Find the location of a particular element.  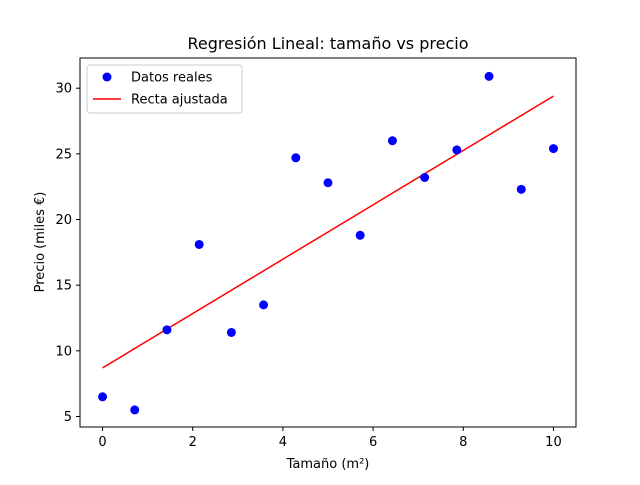

legend-label: Datos reales is located at coordinates (172, 78).